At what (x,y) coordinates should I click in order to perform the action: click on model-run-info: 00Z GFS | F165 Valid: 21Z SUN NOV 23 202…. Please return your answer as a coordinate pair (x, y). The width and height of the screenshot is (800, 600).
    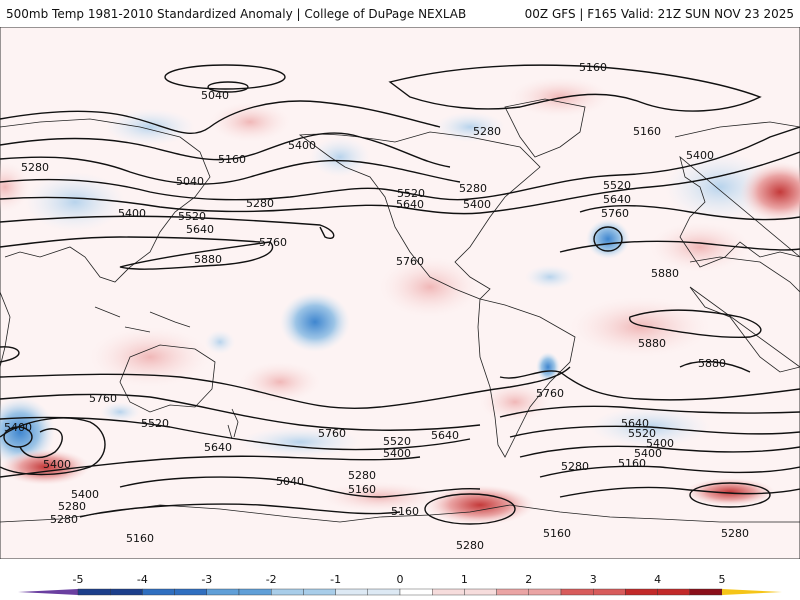
    Looking at the image, I should click on (659, 14).